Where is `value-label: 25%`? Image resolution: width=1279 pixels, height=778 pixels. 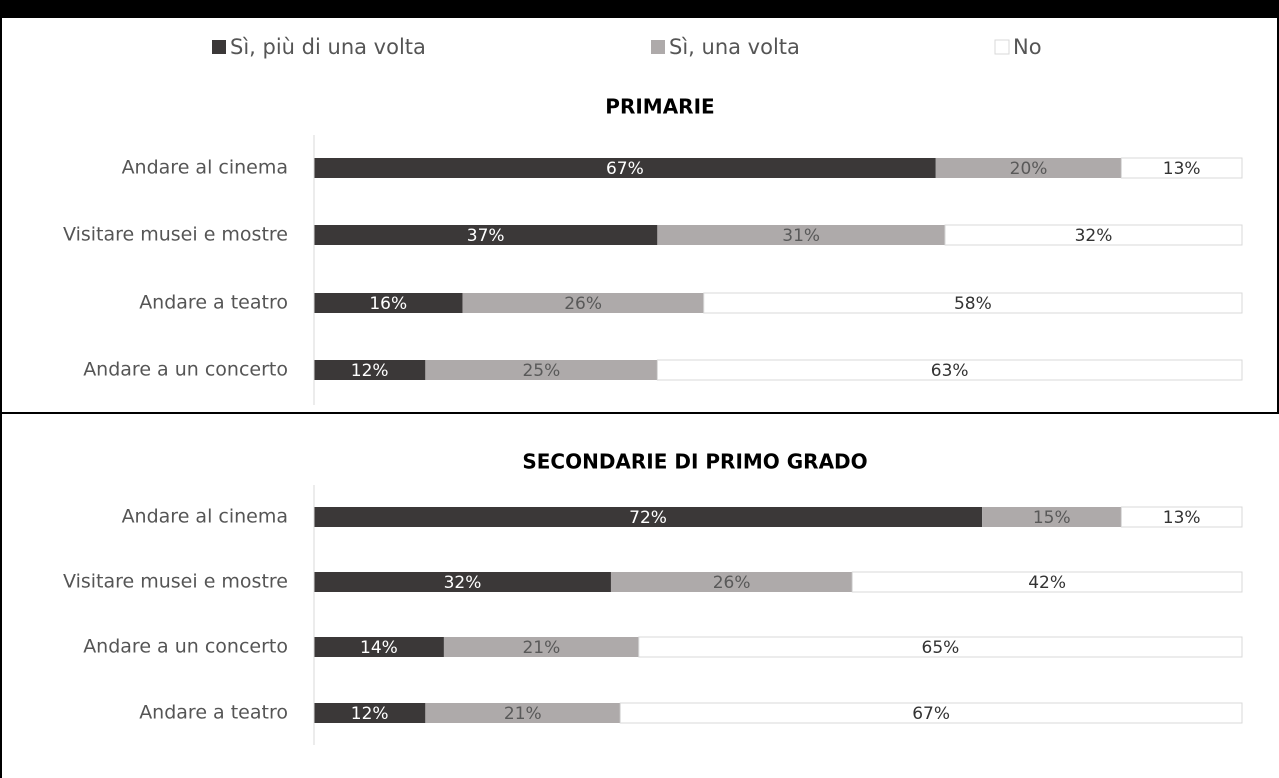 value-label: 25% is located at coordinates (541, 371).